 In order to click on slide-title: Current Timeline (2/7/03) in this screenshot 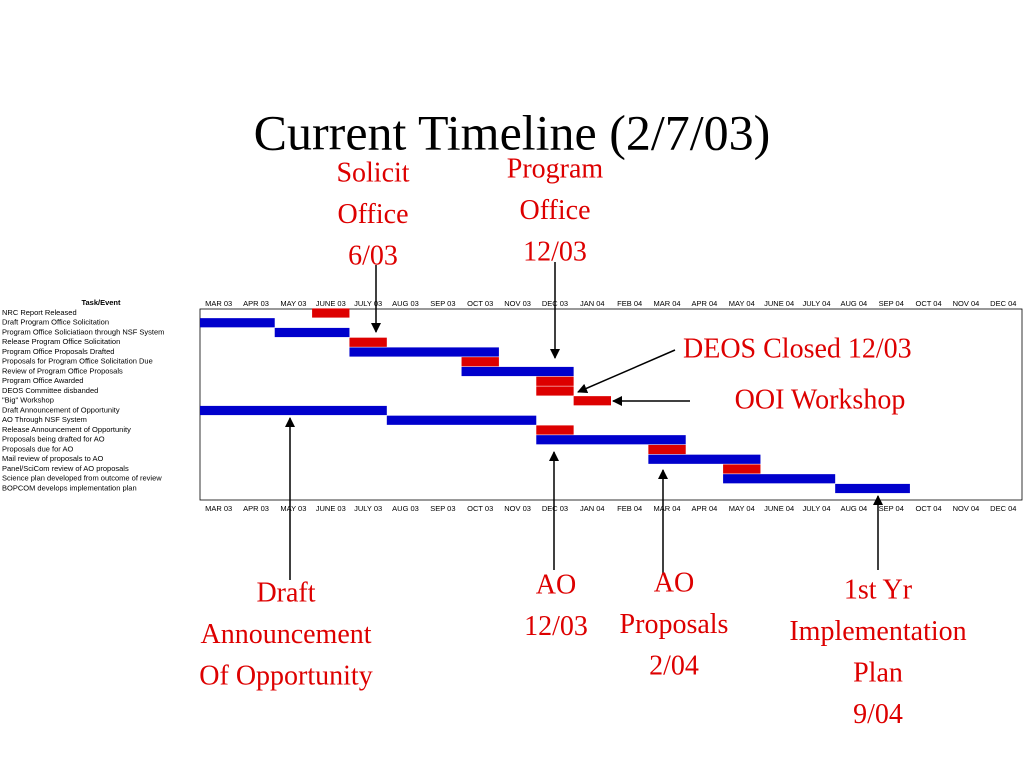, I will do `click(512, 132)`.